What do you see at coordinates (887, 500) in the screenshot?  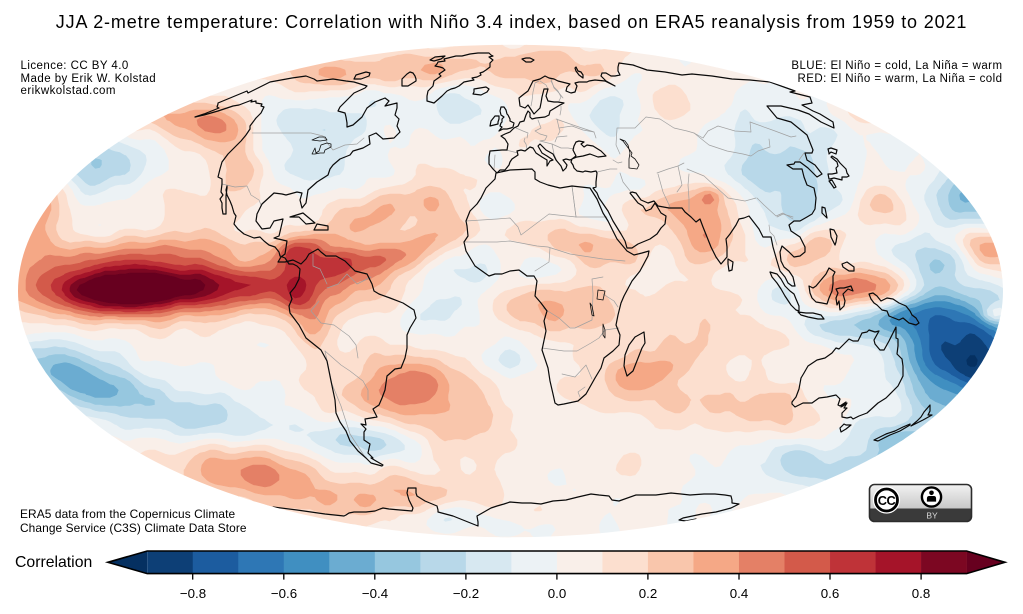 I see `svg-text: CC` at bounding box center [887, 500].